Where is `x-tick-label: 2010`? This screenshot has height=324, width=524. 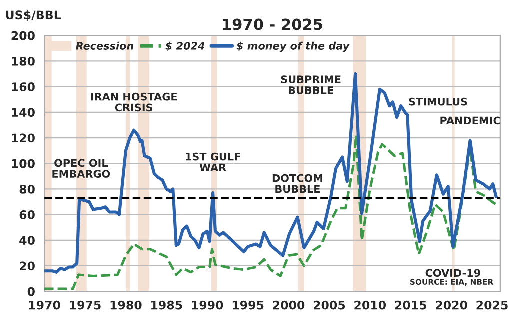 x-tick-label: 2010 is located at coordinates (370, 305).